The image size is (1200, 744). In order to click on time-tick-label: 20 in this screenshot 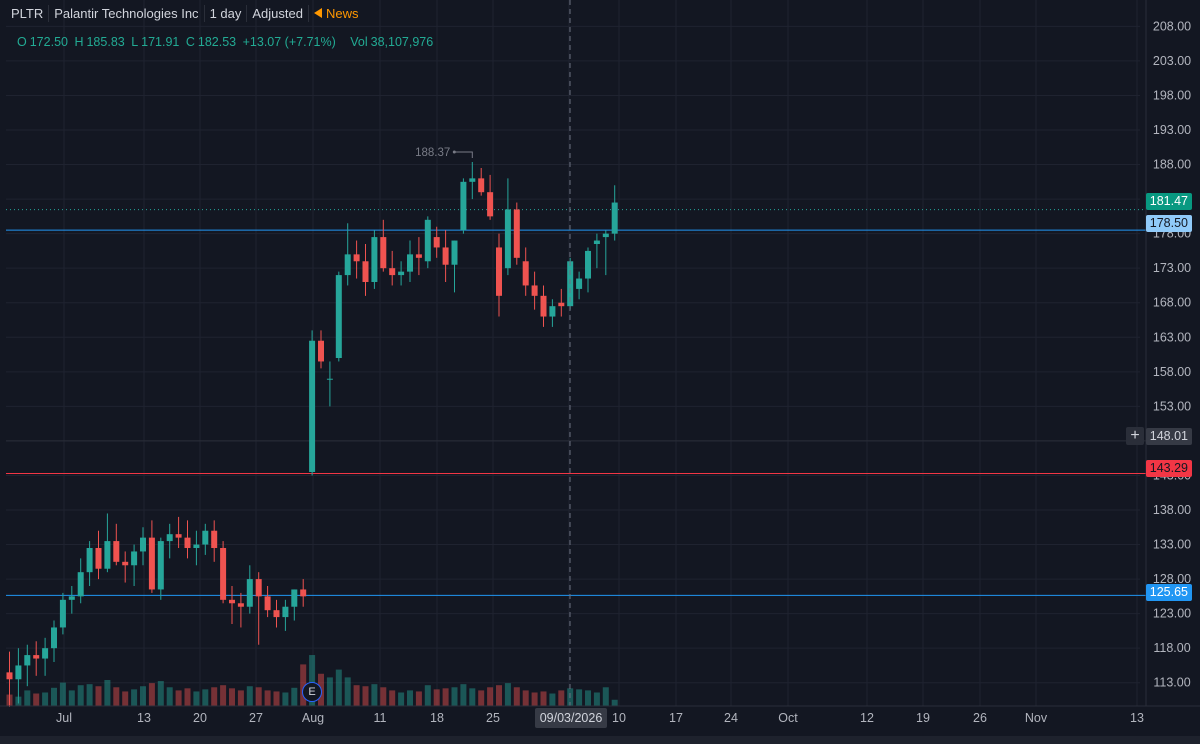, I will do `click(200, 718)`.